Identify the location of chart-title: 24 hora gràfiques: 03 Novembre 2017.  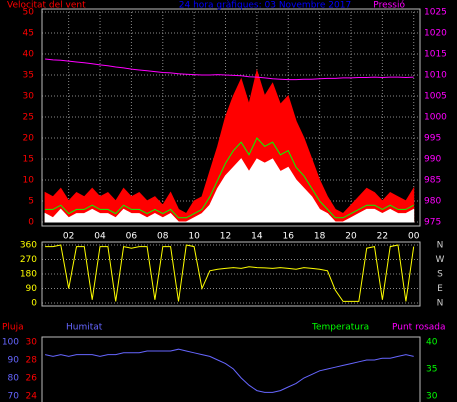
(265, 6).